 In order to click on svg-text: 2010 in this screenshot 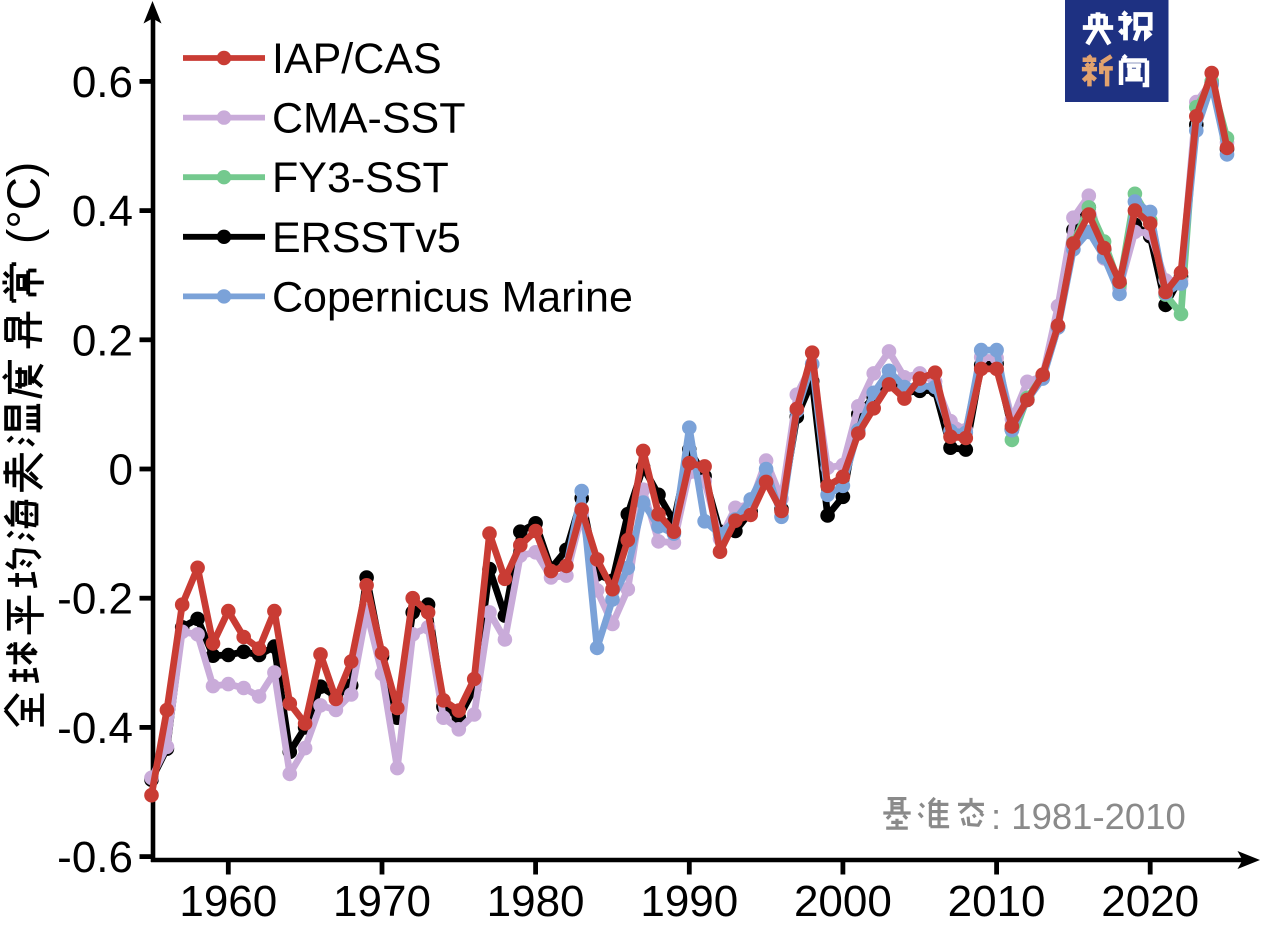, I will do `click(997, 901)`.